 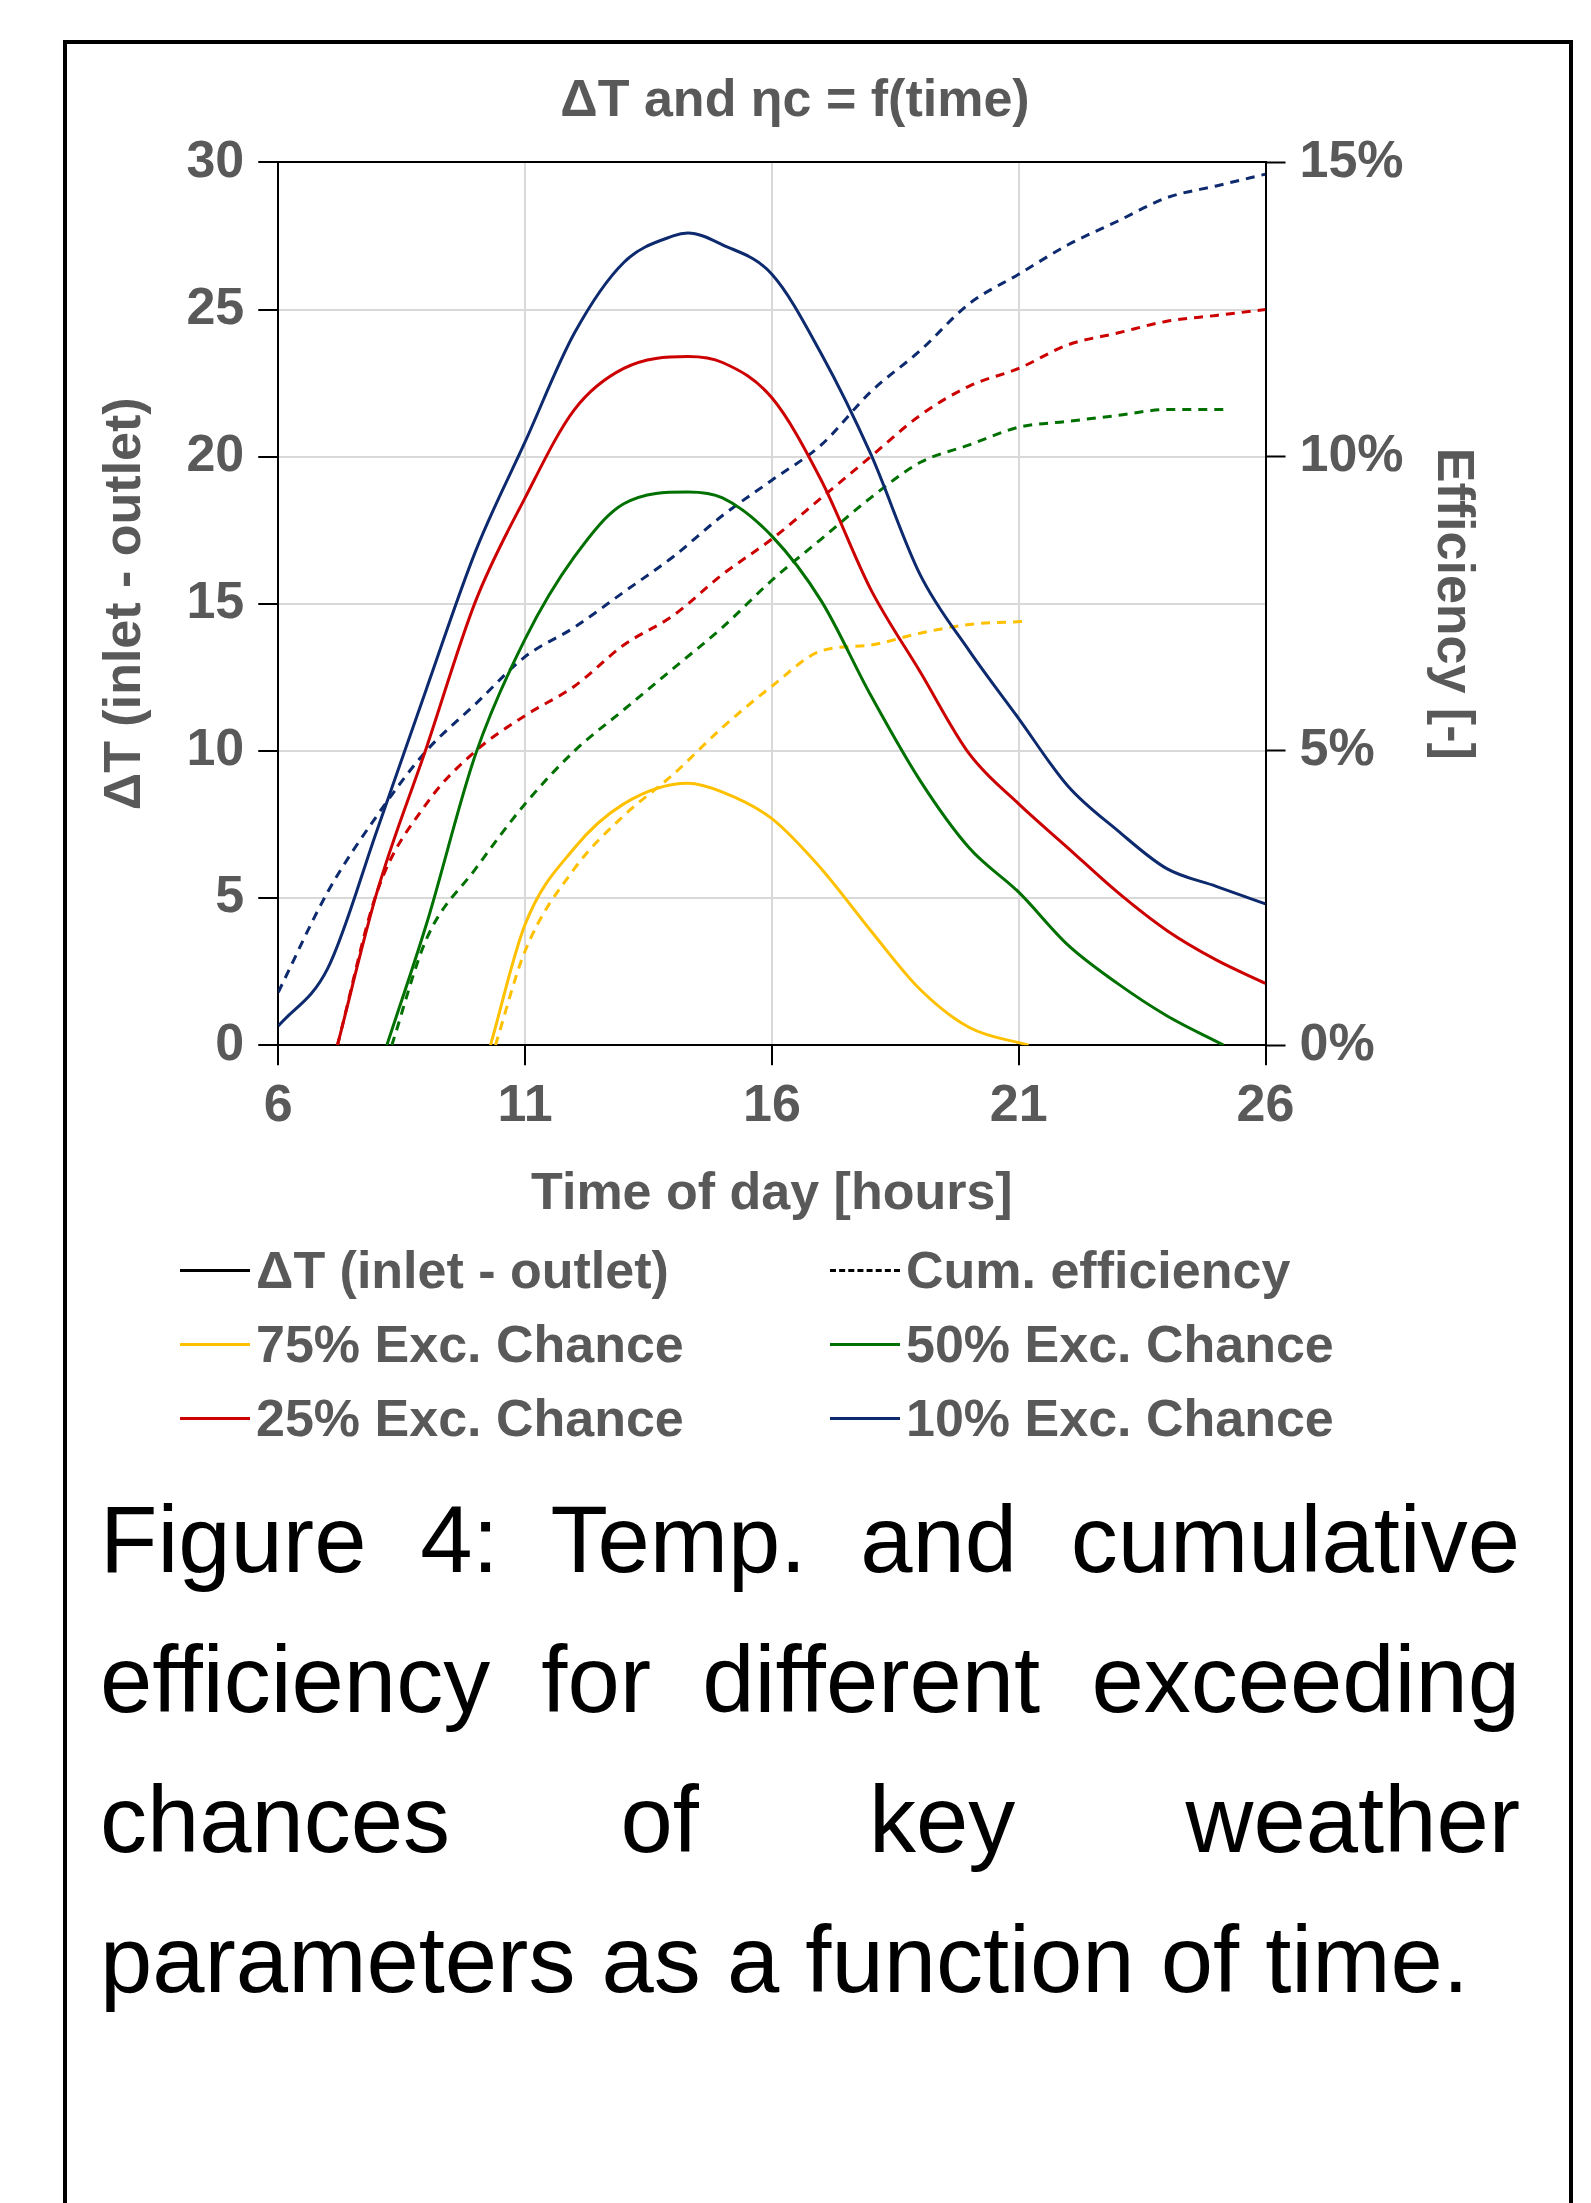 What do you see at coordinates (230, 894) in the screenshot?
I see `y-tick-label: 5` at bounding box center [230, 894].